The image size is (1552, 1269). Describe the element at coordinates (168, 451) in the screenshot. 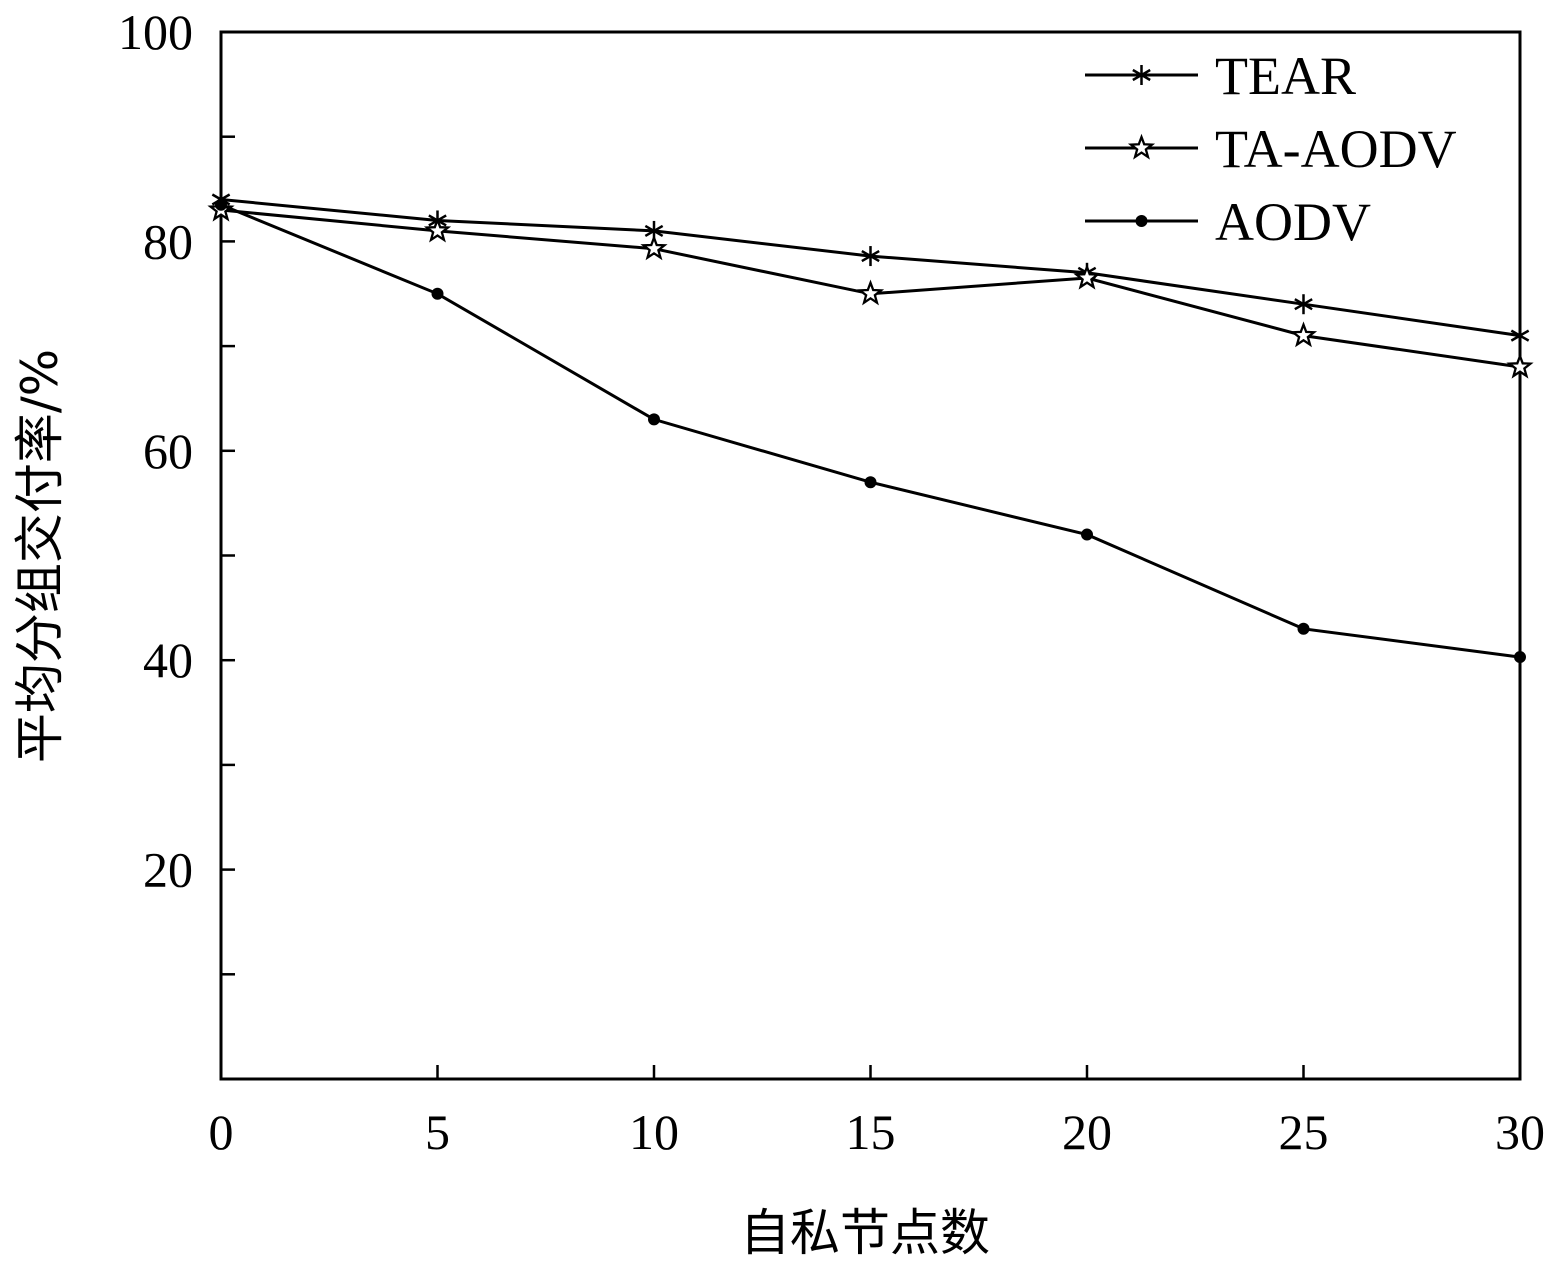

I see `y-tick-label: 60` at that location.